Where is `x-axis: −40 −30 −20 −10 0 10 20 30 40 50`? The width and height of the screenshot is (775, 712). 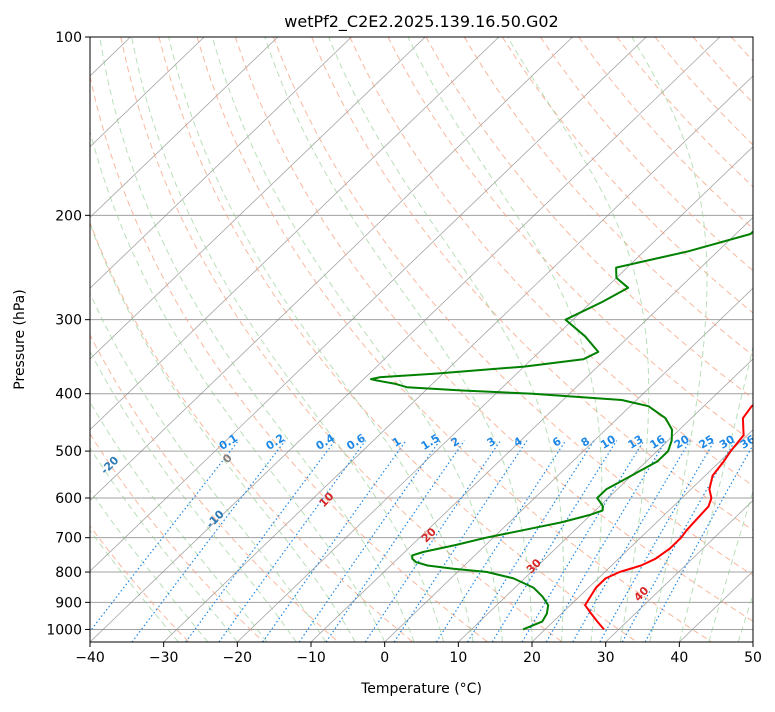
x-axis: −40 −30 −20 −10 0 10 20 30 40 50 is located at coordinates (418, 654).